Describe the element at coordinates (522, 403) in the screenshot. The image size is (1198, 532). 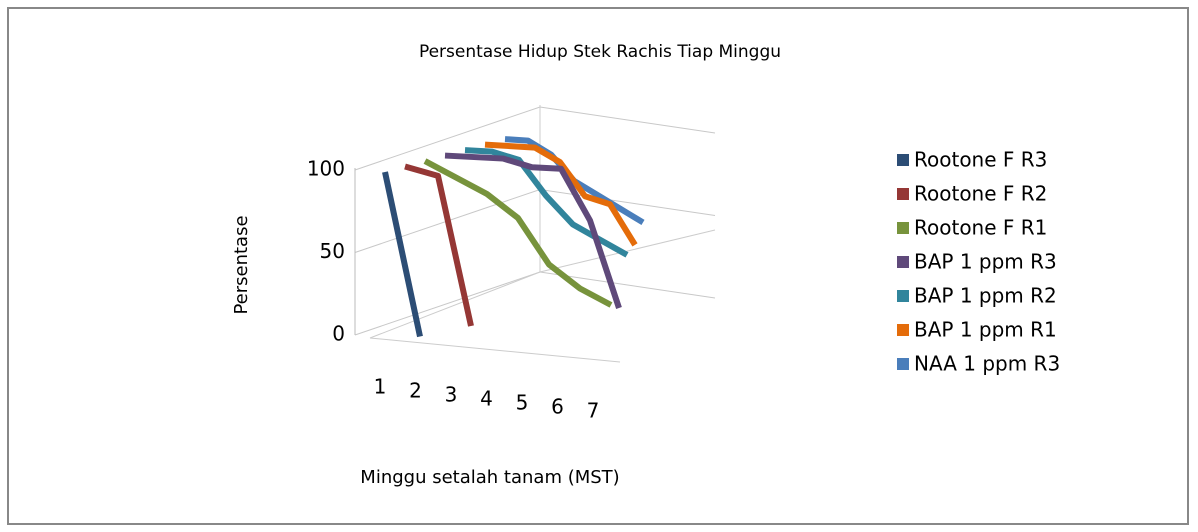
I see `x-tick-label: 5` at that location.